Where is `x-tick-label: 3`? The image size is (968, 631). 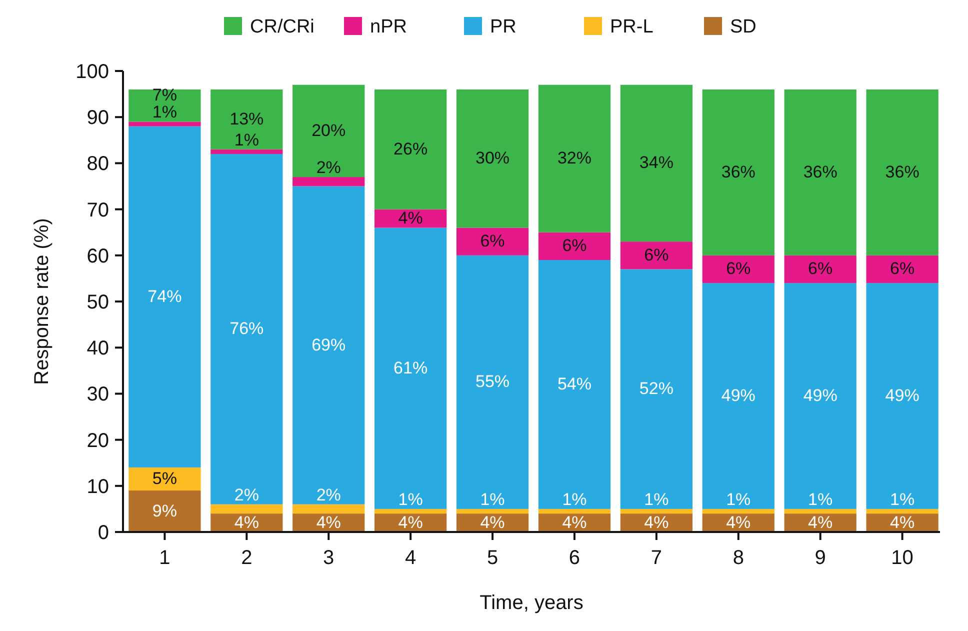
x-tick-label: 3 is located at coordinates (328, 558).